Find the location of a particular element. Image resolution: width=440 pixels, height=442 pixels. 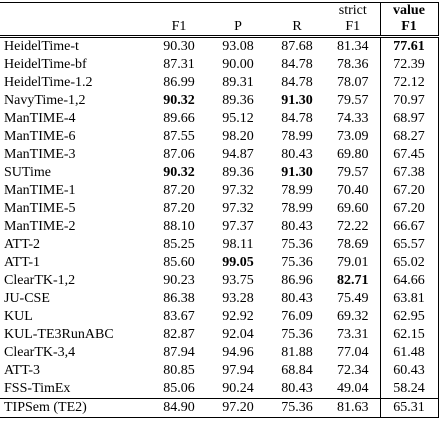

system-name: ClearTK-3,4 is located at coordinates (40, 352).